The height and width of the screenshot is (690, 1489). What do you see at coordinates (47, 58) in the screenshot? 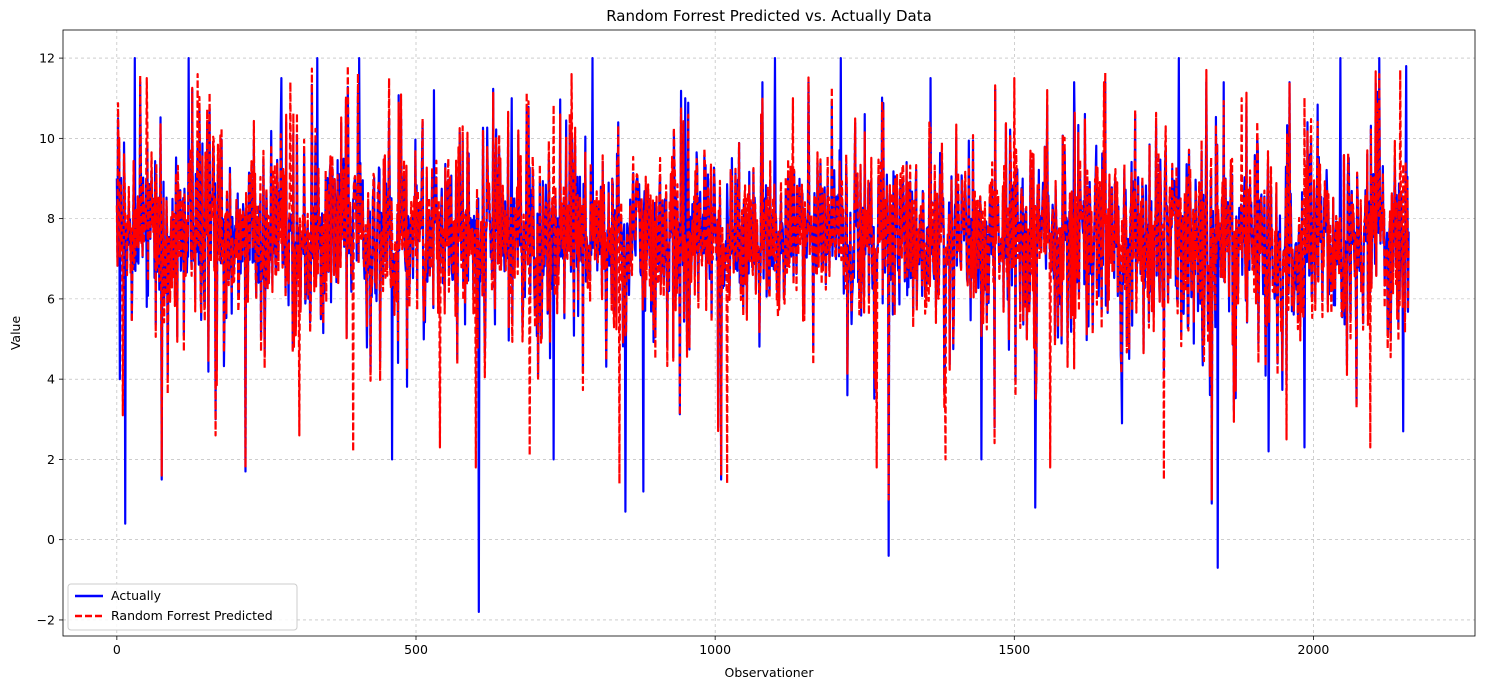
I see `y-tick-label: 12` at bounding box center [47, 58].